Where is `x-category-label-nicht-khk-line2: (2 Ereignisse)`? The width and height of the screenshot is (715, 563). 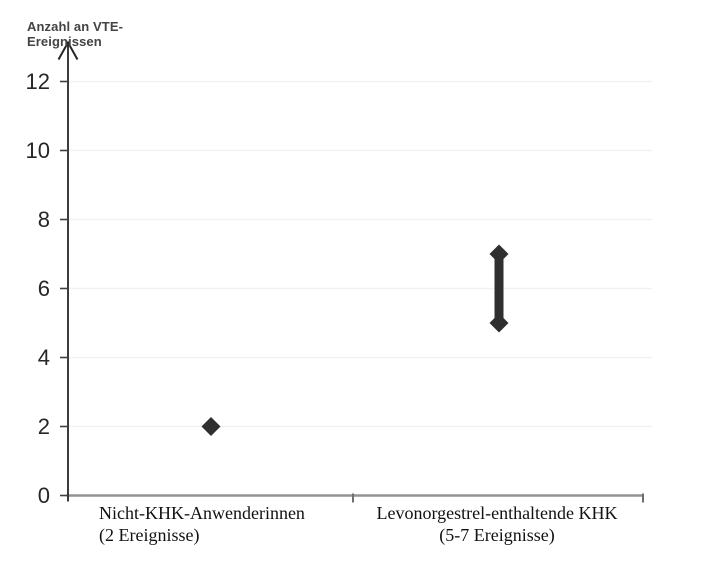
x-category-label-nicht-khk-line2: (2 Ereignisse) is located at coordinates (149, 535).